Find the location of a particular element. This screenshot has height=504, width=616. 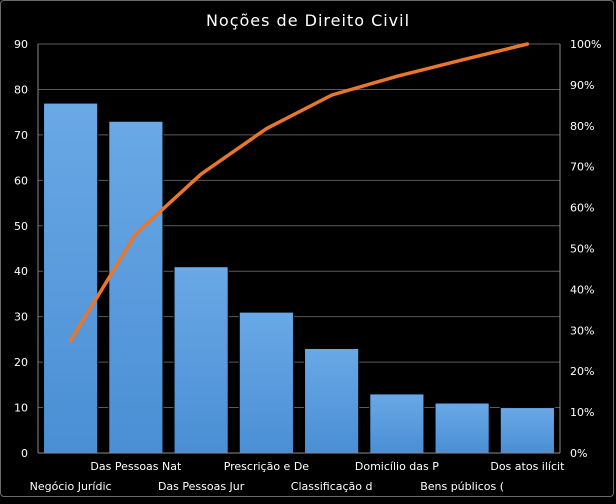

y-tick-label: 80 is located at coordinates (21, 89).